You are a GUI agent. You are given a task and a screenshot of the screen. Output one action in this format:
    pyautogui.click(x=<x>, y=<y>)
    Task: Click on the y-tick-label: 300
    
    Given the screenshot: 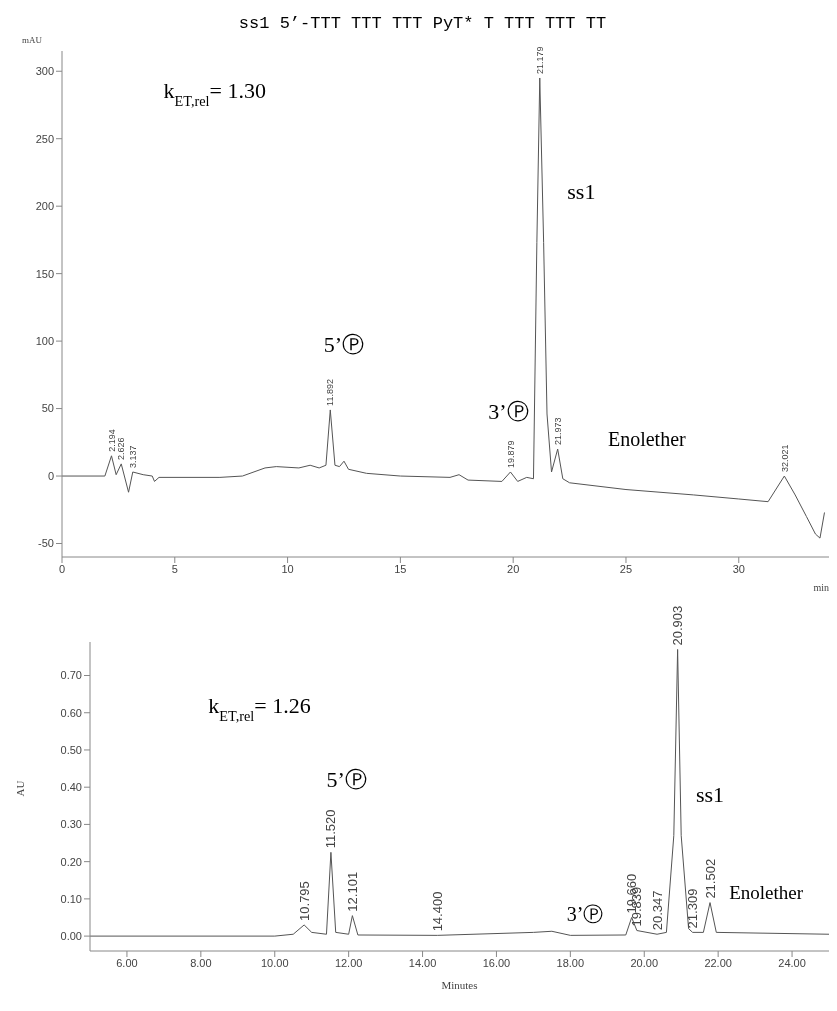 What is the action you would take?
    pyautogui.click(x=44, y=71)
    